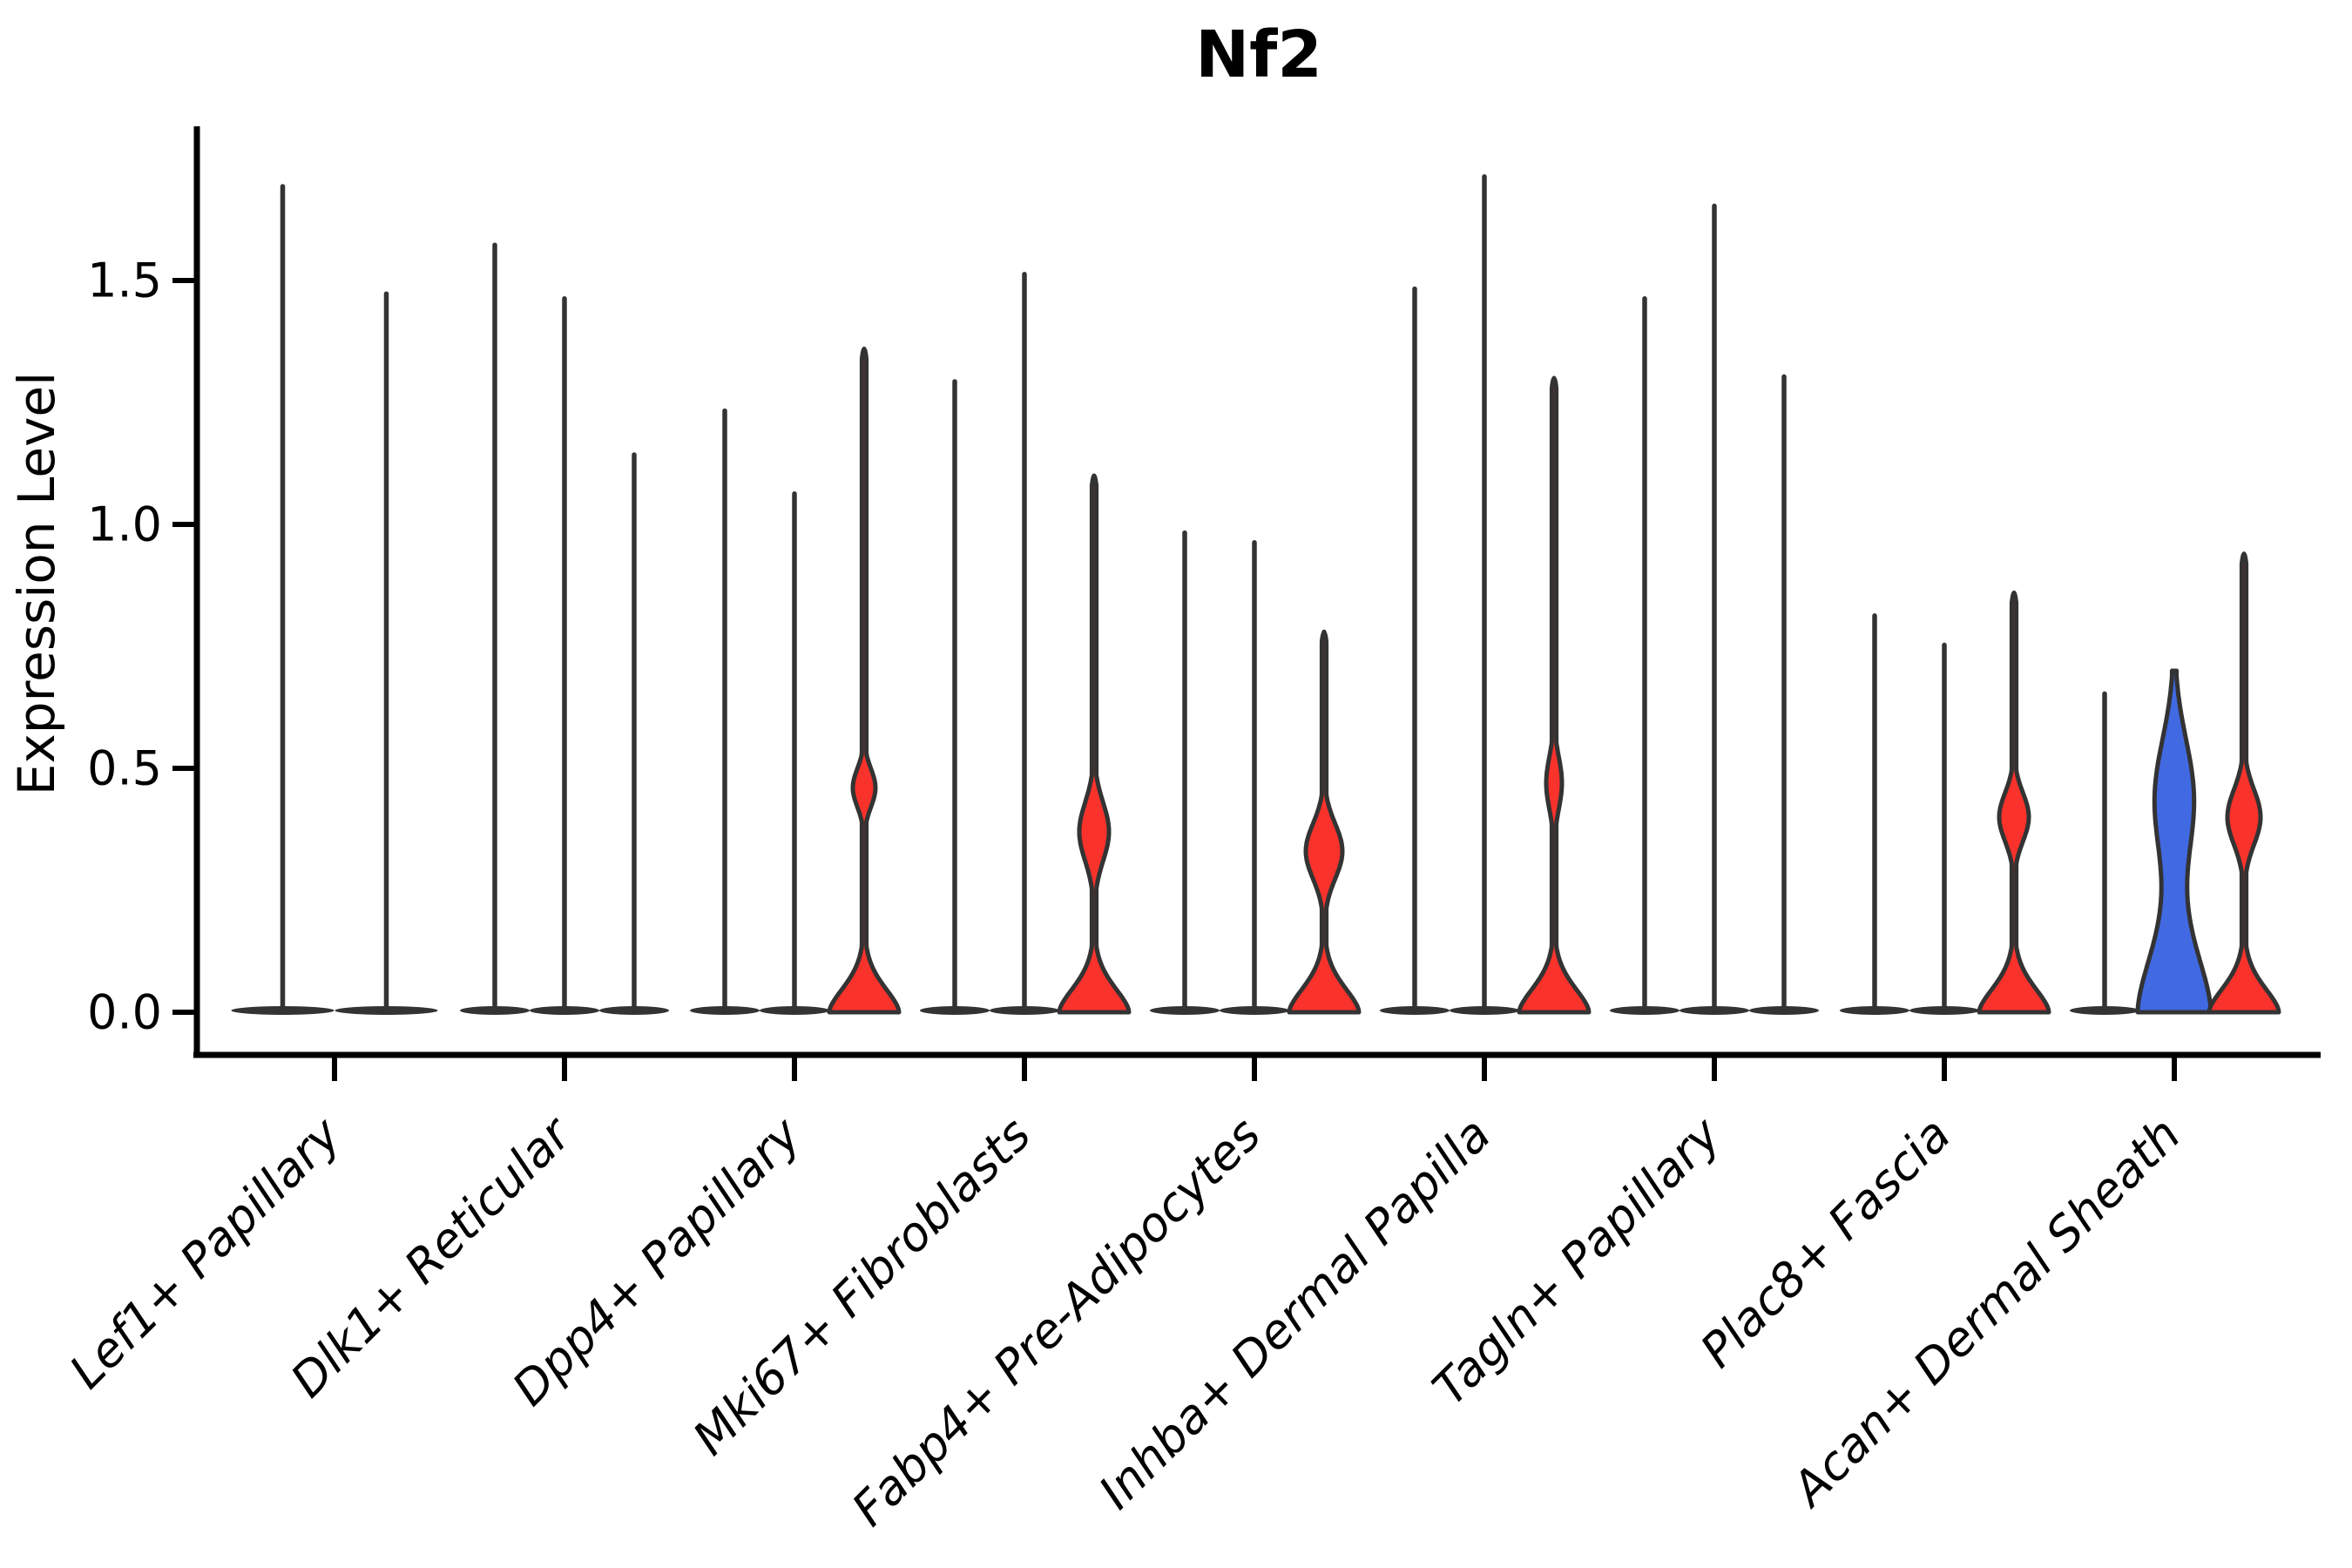  I want to click on x-tick-label: Fabp4+ Pre-Adipocytes, so click(1056, 1322).